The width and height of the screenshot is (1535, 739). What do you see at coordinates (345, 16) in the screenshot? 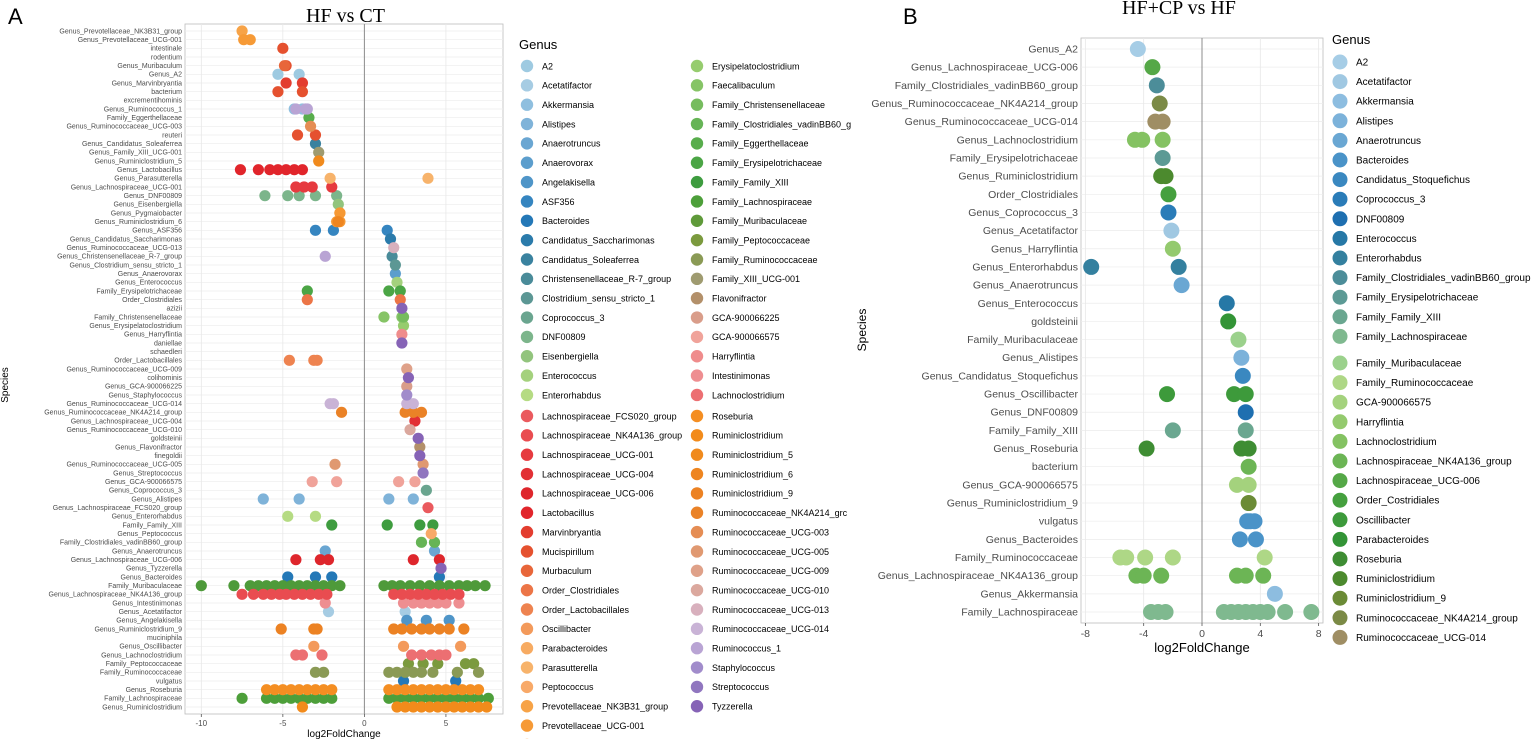
I see `panel-a-title: HF vs CT` at bounding box center [345, 16].